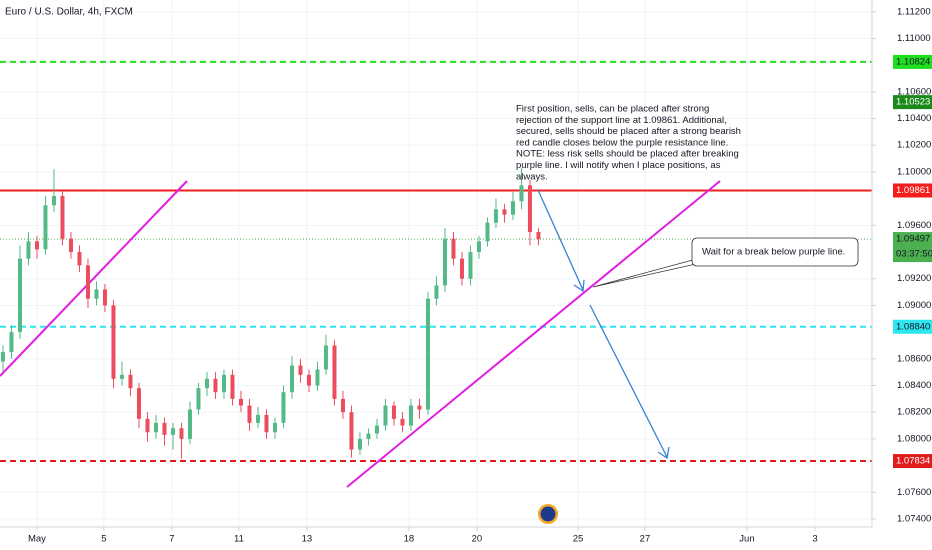 The image size is (932, 550). I want to click on y-tick-label: 1.10000, so click(914, 171).